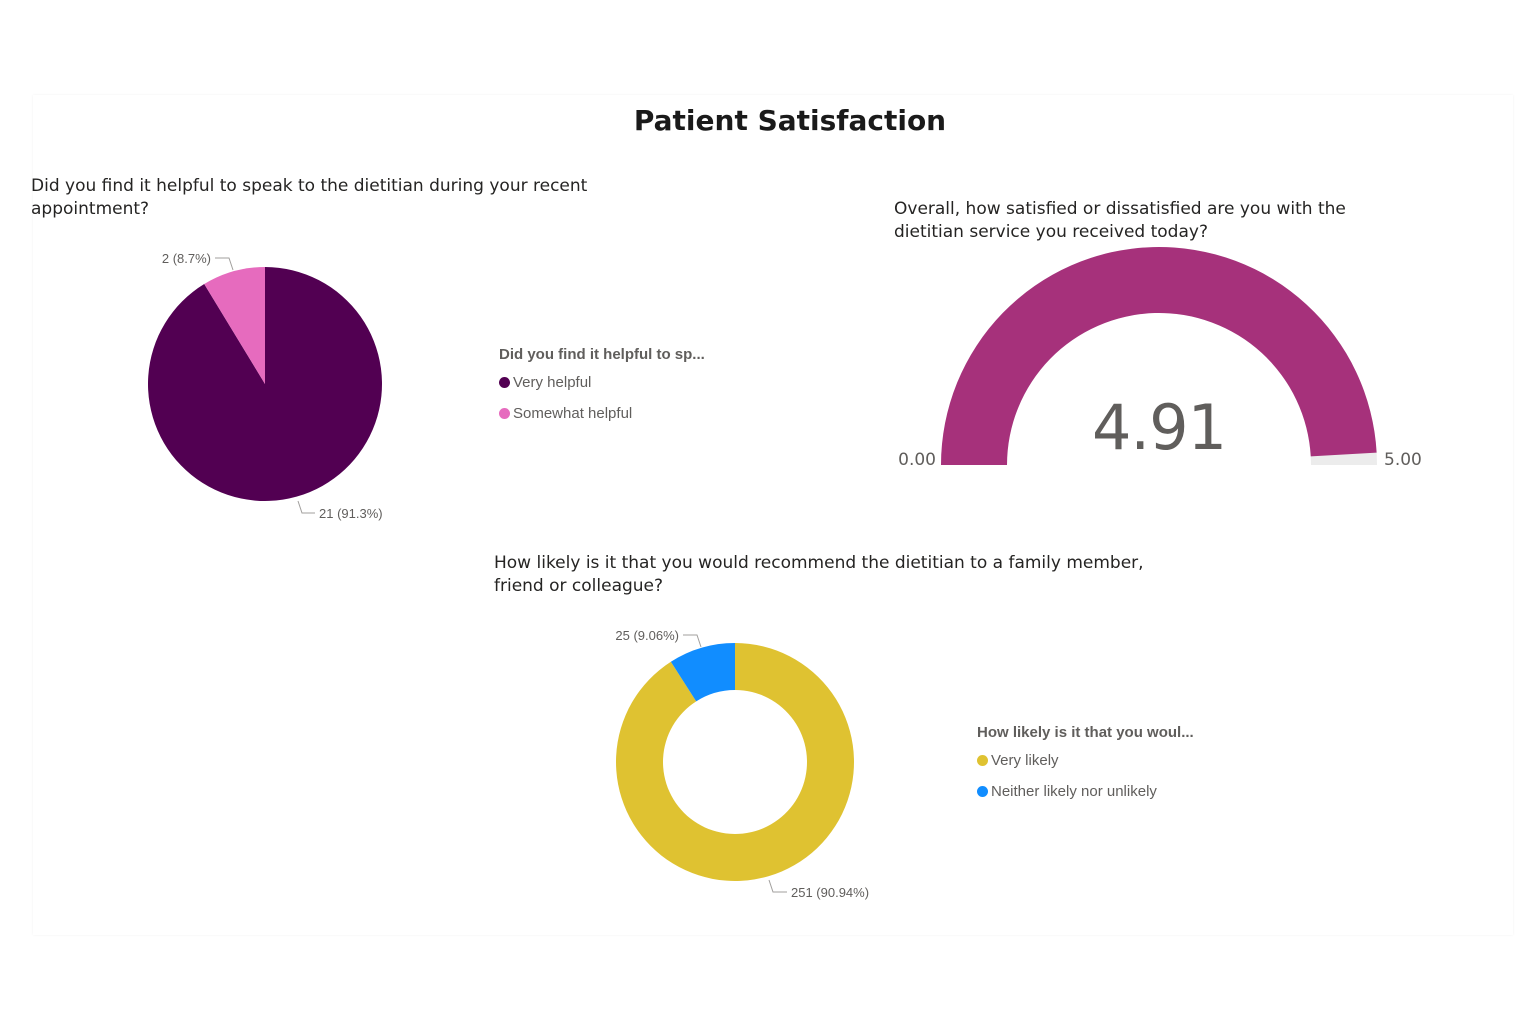 The image size is (1536, 1024). What do you see at coordinates (734, 762) in the screenshot?
I see `donut-slice-very-likely` at bounding box center [734, 762].